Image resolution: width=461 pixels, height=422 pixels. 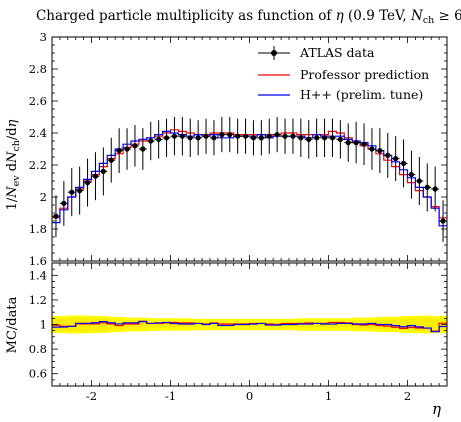 I want to click on legend-entry-hpp: H++ (prelim. tune), so click(x=340, y=94).